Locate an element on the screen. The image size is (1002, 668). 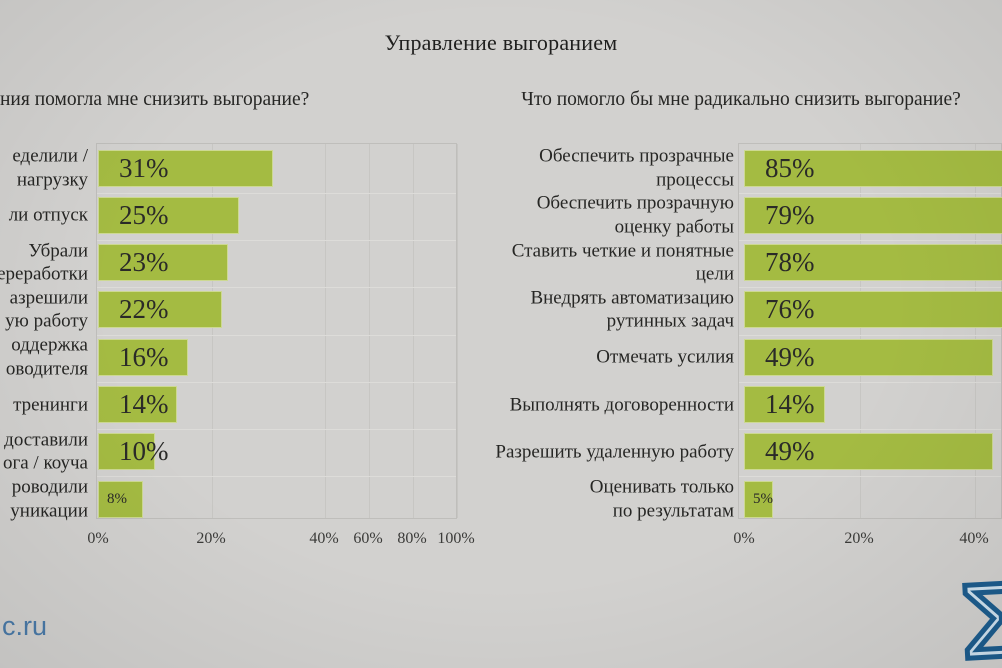
bar: 79% is located at coordinates (873, 215).